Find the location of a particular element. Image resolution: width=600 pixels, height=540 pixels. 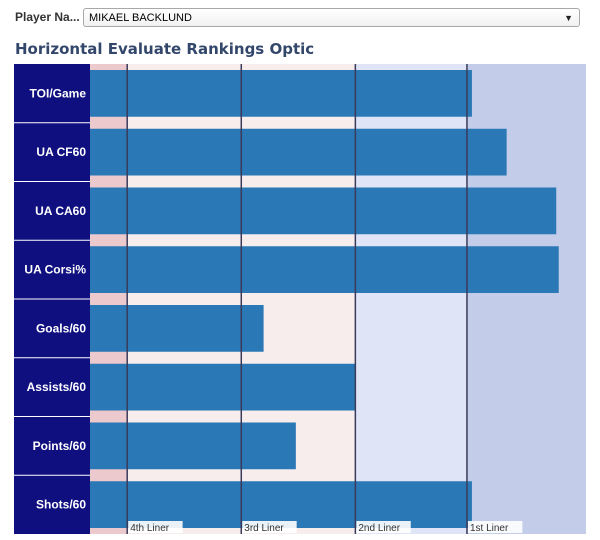

threshold-label: 3rd Liner is located at coordinates (264, 528).